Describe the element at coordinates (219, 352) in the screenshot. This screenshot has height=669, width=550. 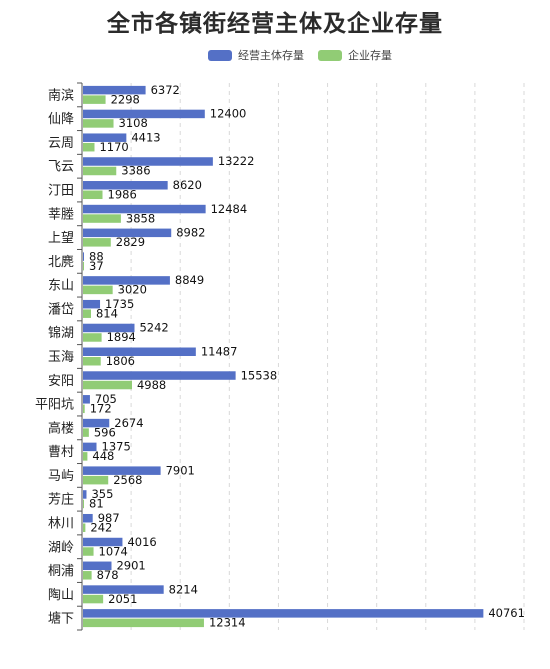
I see `data-label: 11487` at that location.